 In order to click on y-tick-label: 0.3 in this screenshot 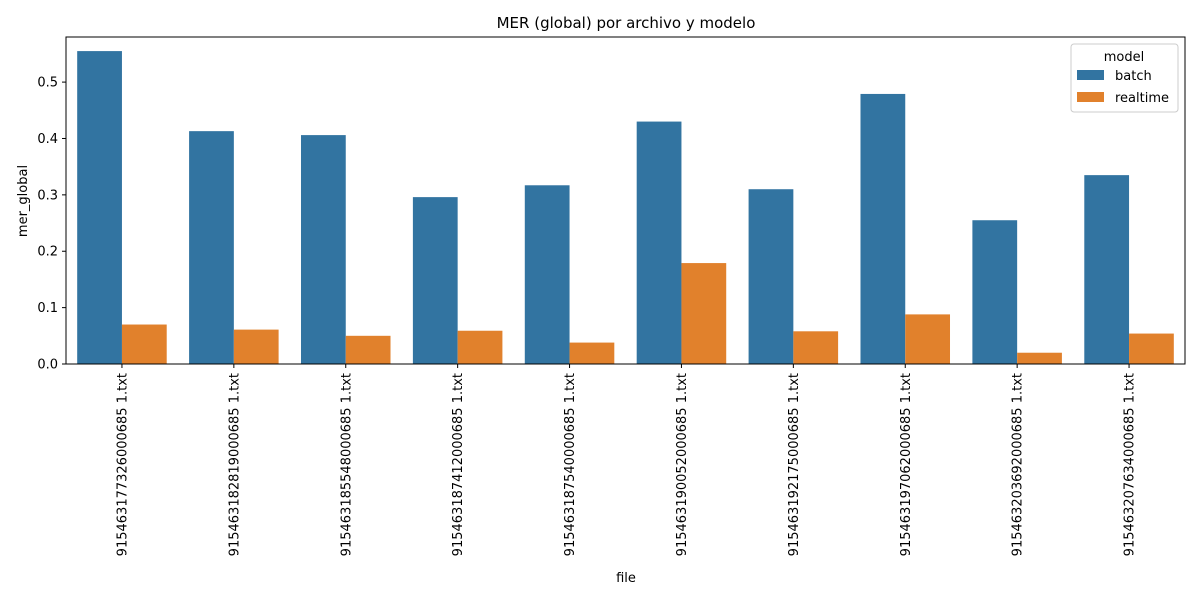, I will do `click(47, 195)`.